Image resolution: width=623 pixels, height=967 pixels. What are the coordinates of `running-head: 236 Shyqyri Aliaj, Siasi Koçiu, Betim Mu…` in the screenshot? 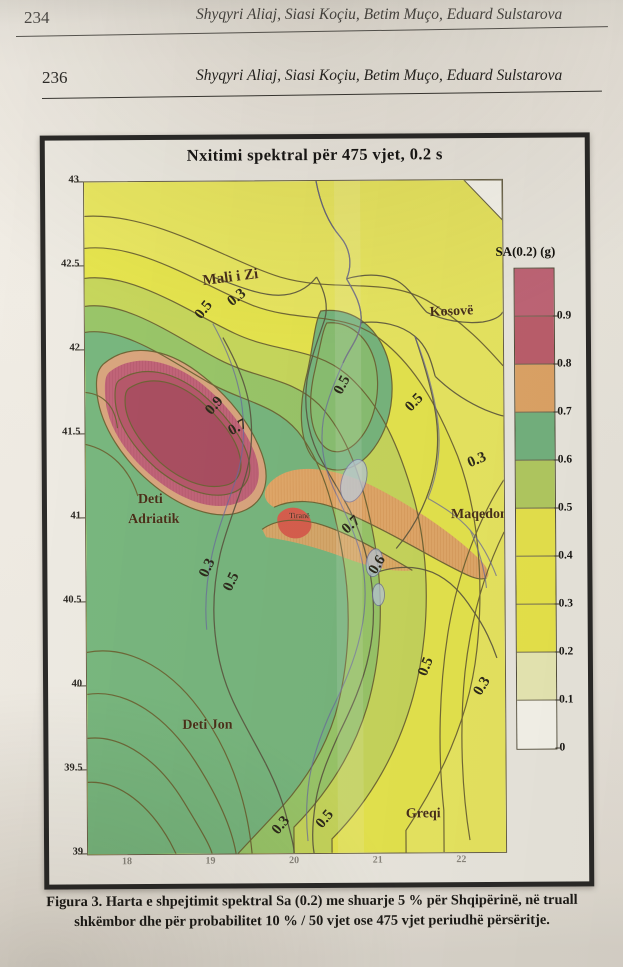 It's located at (311, 88).